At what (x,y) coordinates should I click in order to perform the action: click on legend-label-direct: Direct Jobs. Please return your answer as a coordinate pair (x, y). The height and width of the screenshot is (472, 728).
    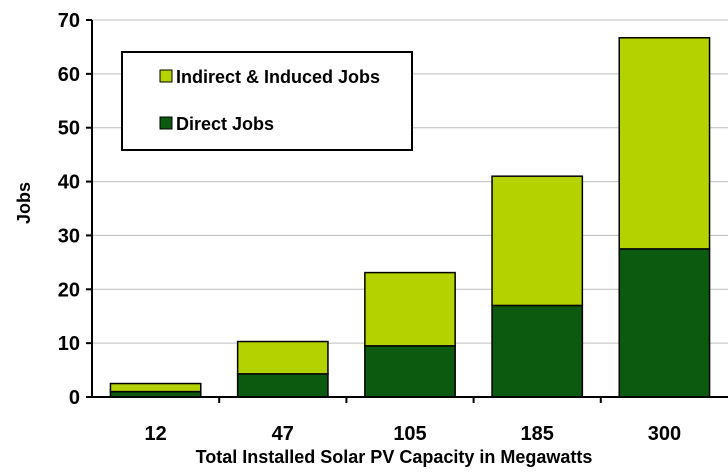
    Looking at the image, I should click on (225, 124).